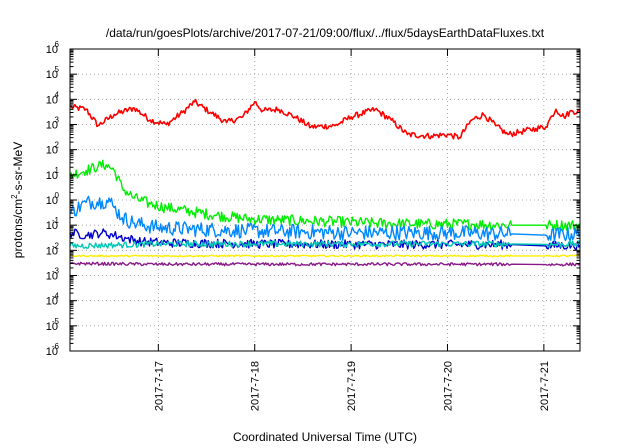 This screenshot has width=640, height=448. Describe the element at coordinates (53, 124) in the screenshot. I see `y-tick-label: 103` at that location.